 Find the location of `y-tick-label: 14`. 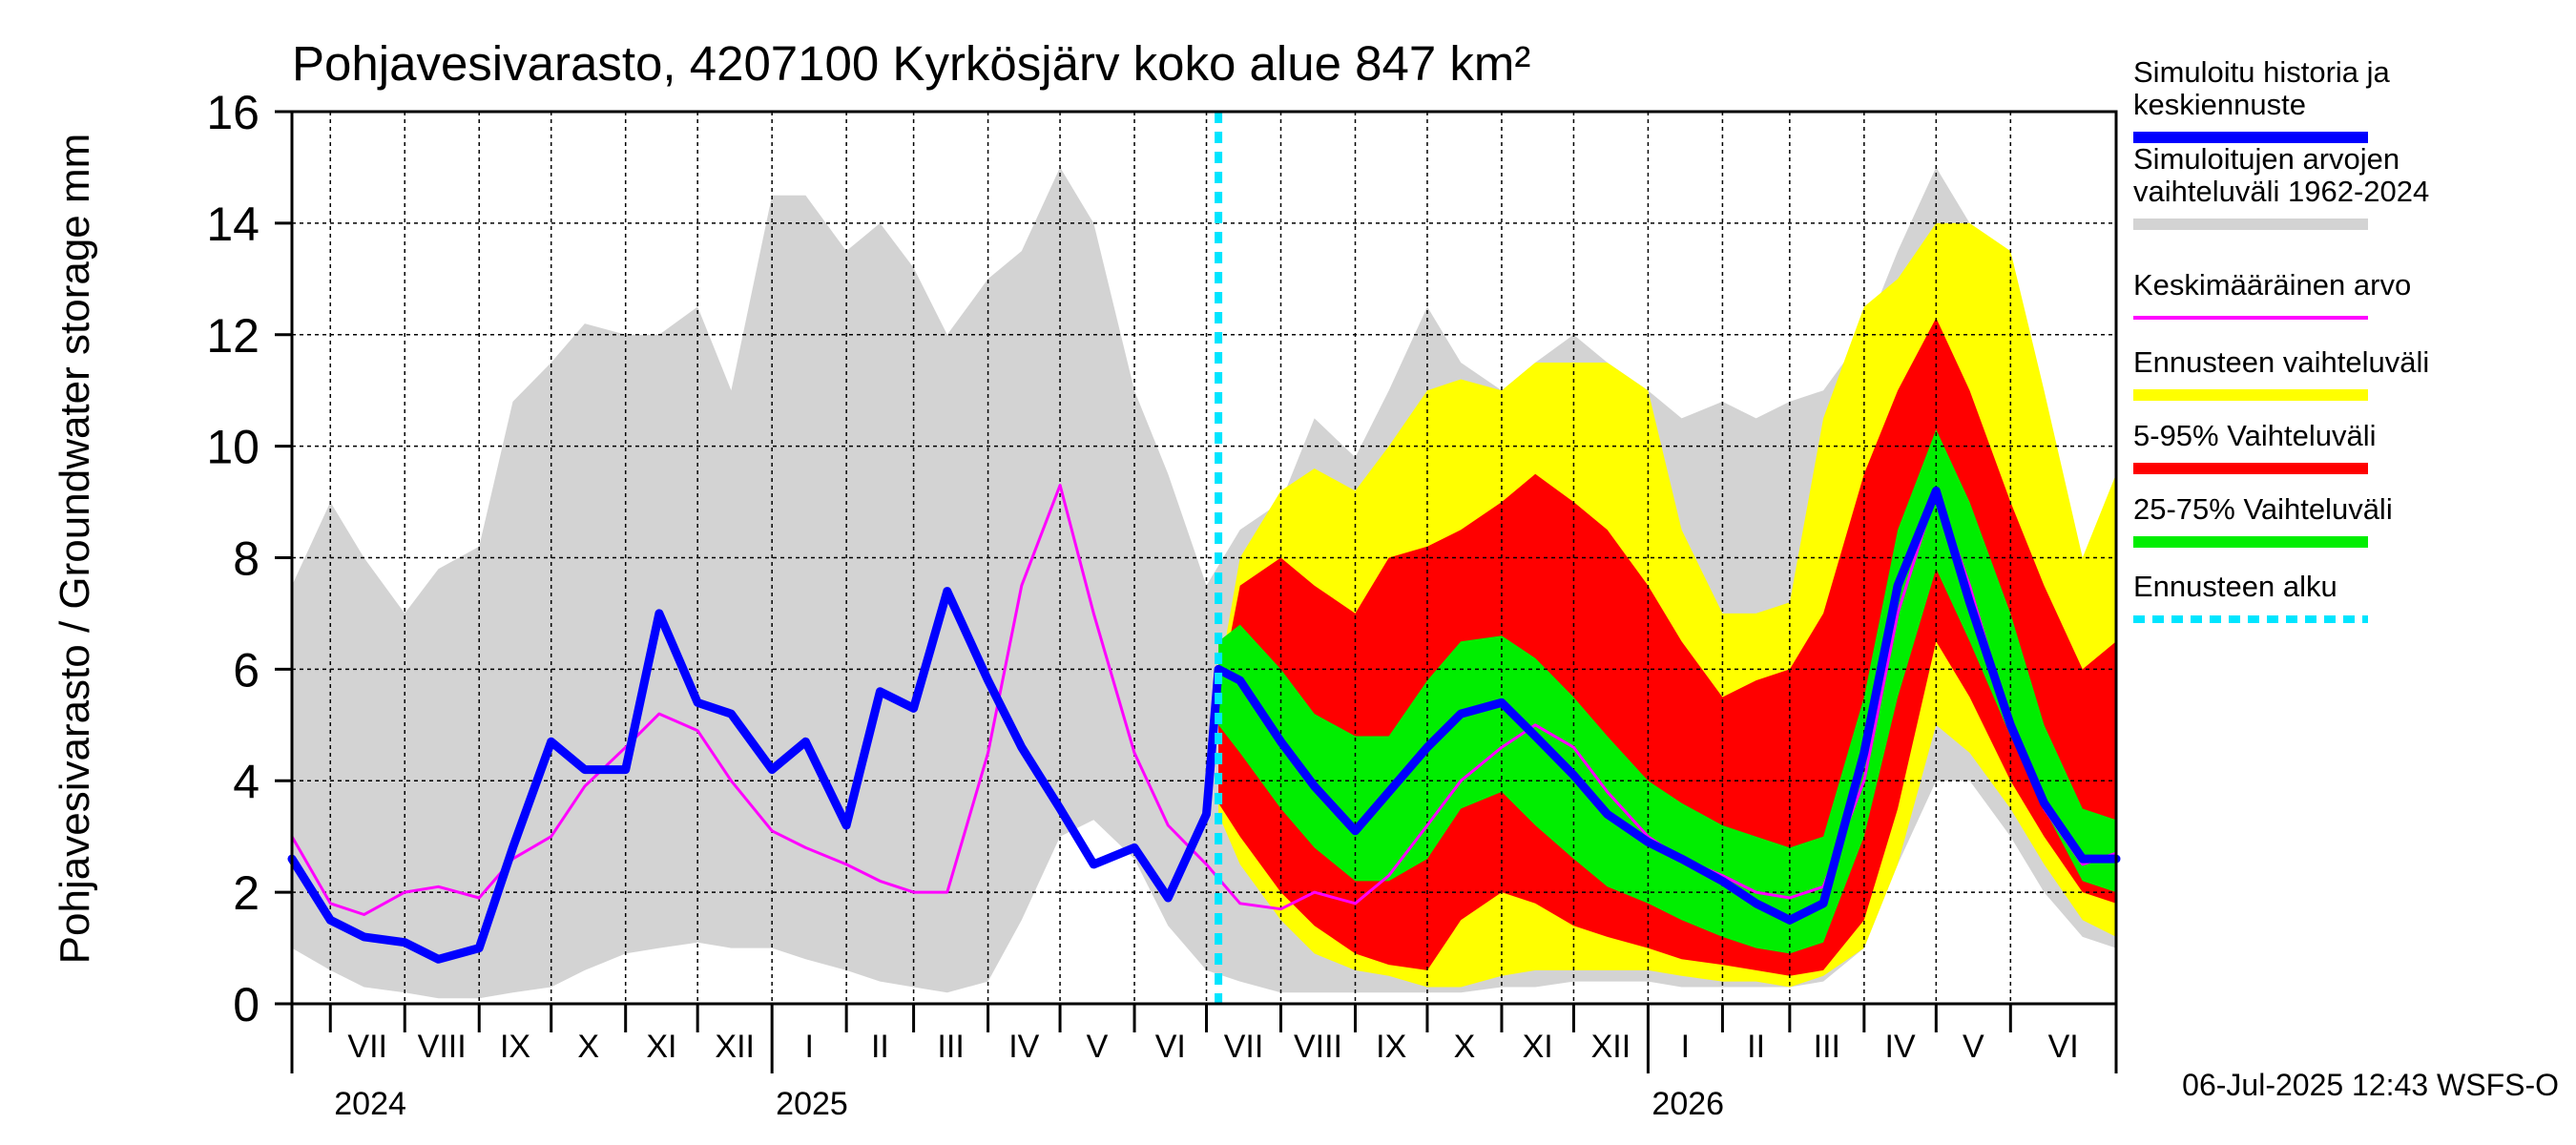

y-tick-label: 14 is located at coordinates (233, 225).